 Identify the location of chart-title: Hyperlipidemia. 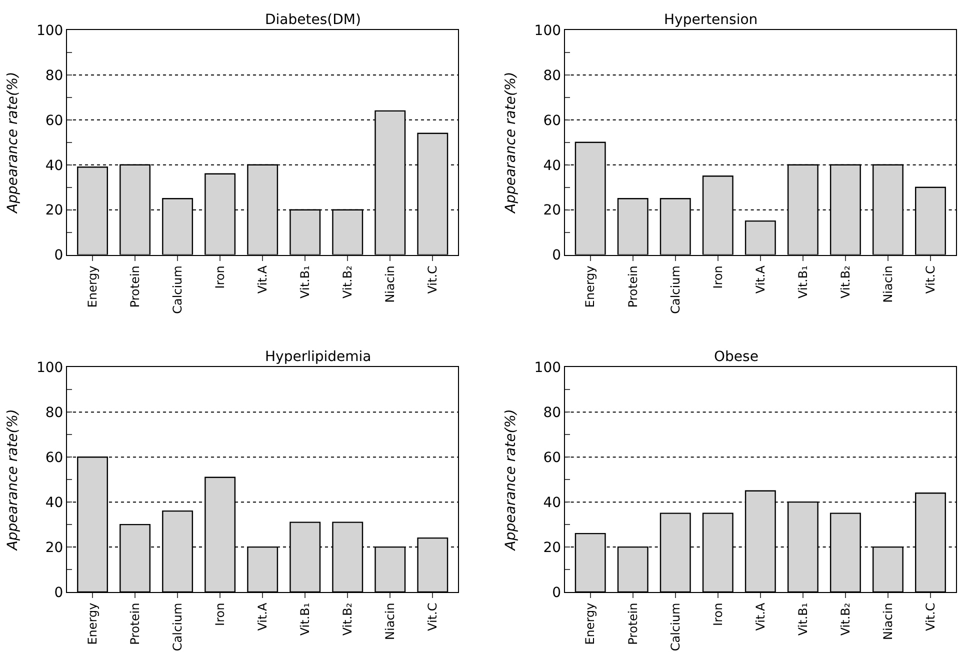
(318, 357).